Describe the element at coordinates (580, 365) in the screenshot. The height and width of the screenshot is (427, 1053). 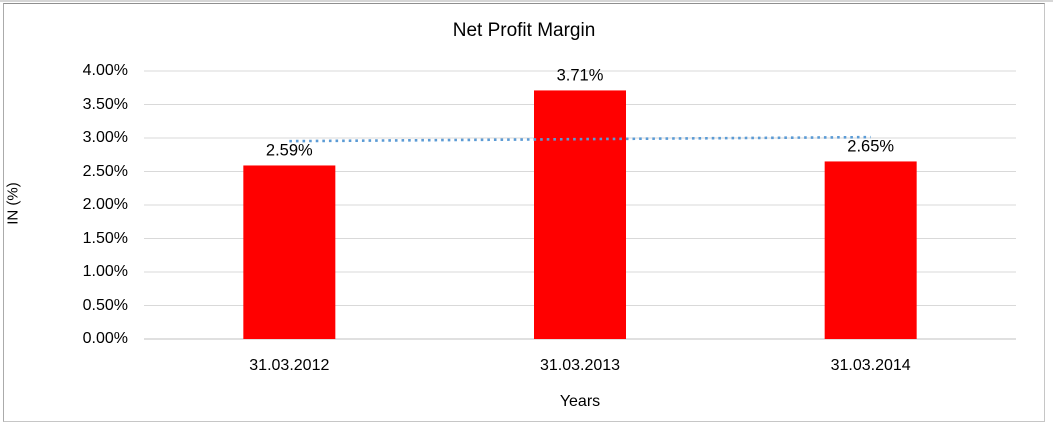
I see `x-tick-label: 31.03.2013` at that location.